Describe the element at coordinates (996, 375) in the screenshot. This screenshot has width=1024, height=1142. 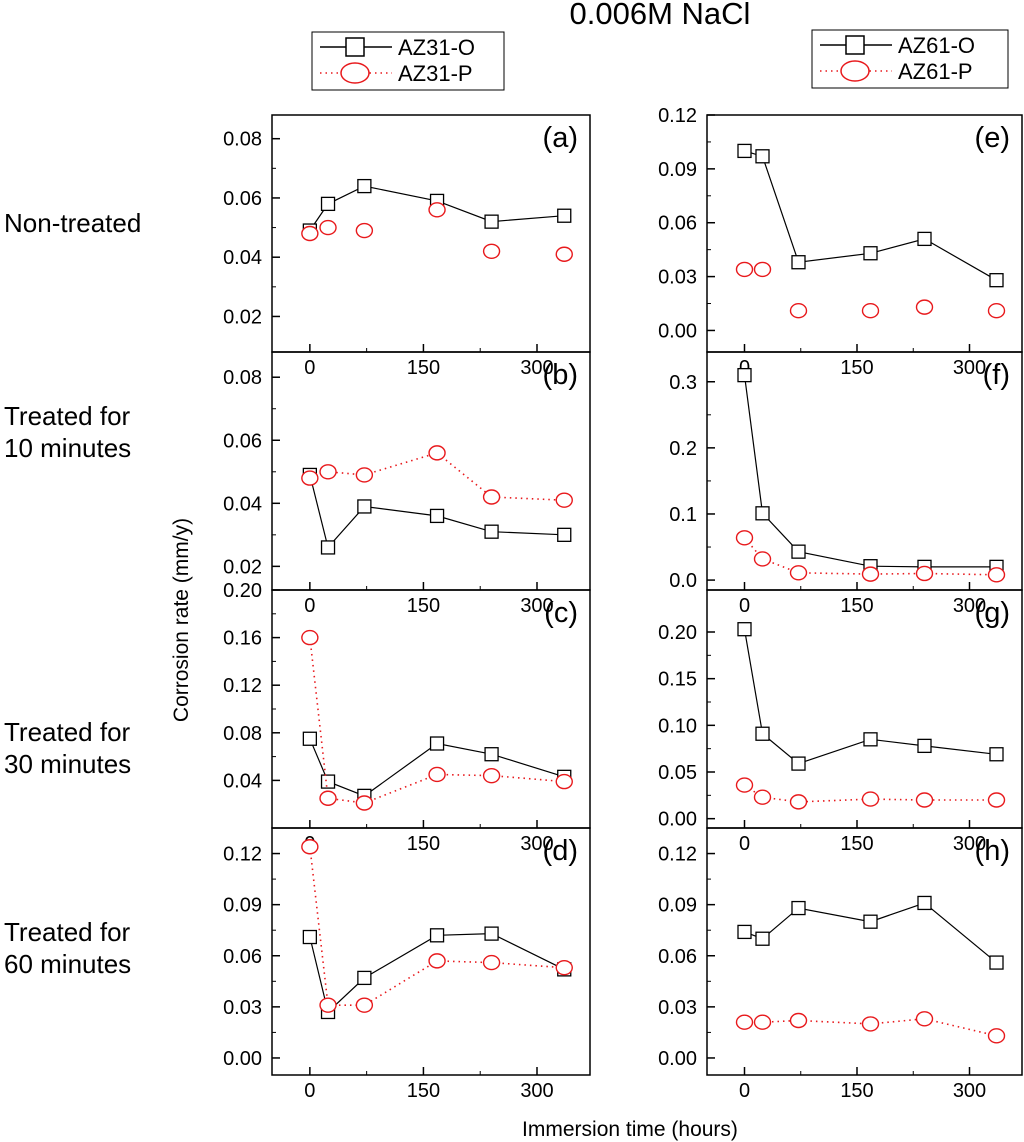
I see `panel-label: (f)` at that location.